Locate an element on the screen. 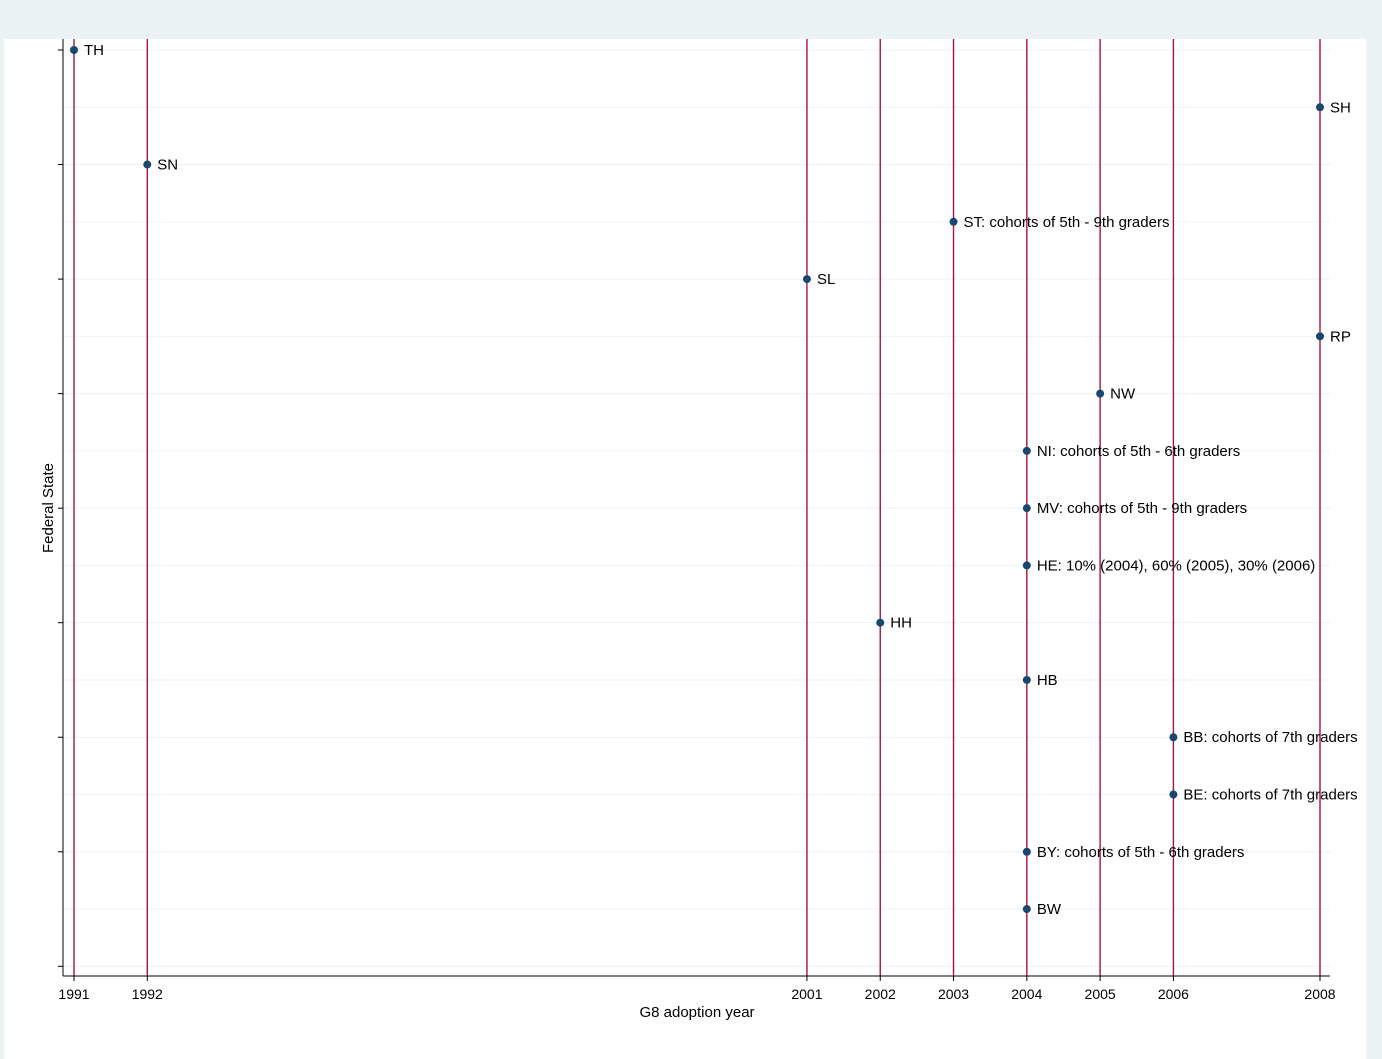 This screenshot has height=1059, width=1382. point-label: BY: cohorts of 5th - 6th graders is located at coordinates (1141, 852).